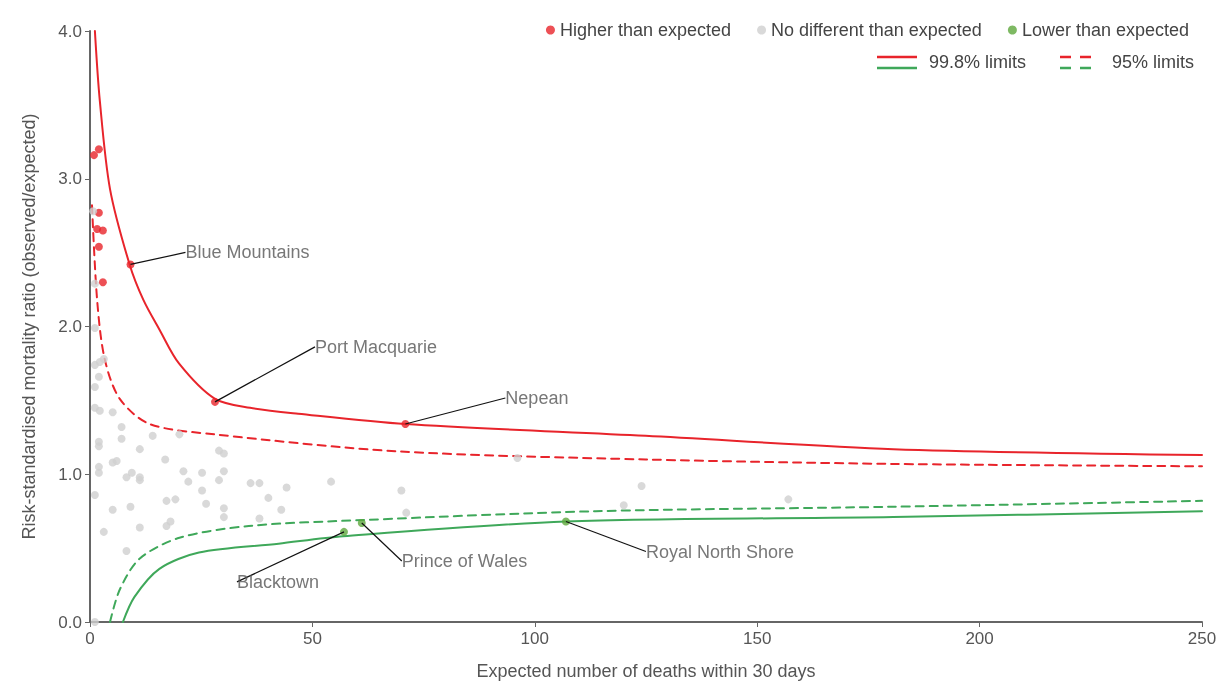 The height and width of the screenshot is (695, 1232). I want to click on legend-label: Lower than expected, so click(1105, 30).